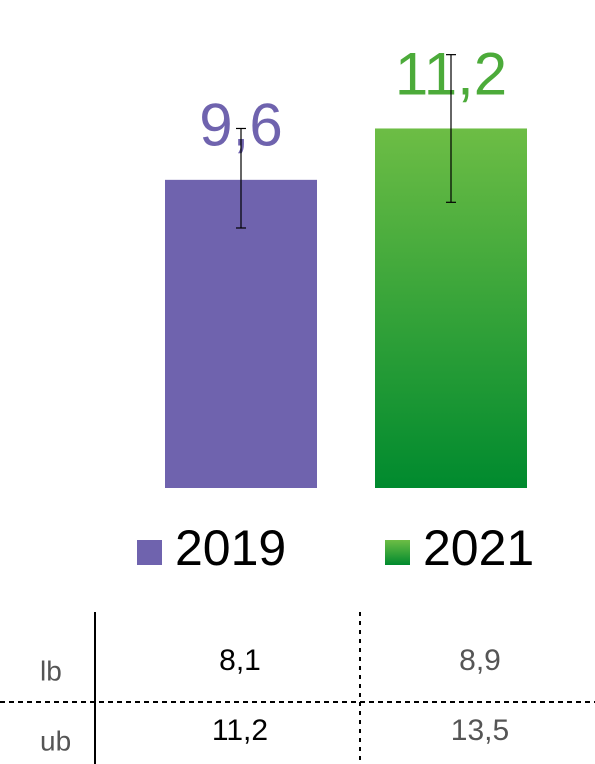 The image size is (595, 764). What do you see at coordinates (230, 548) in the screenshot?
I see `legend-label: 2019` at bounding box center [230, 548].